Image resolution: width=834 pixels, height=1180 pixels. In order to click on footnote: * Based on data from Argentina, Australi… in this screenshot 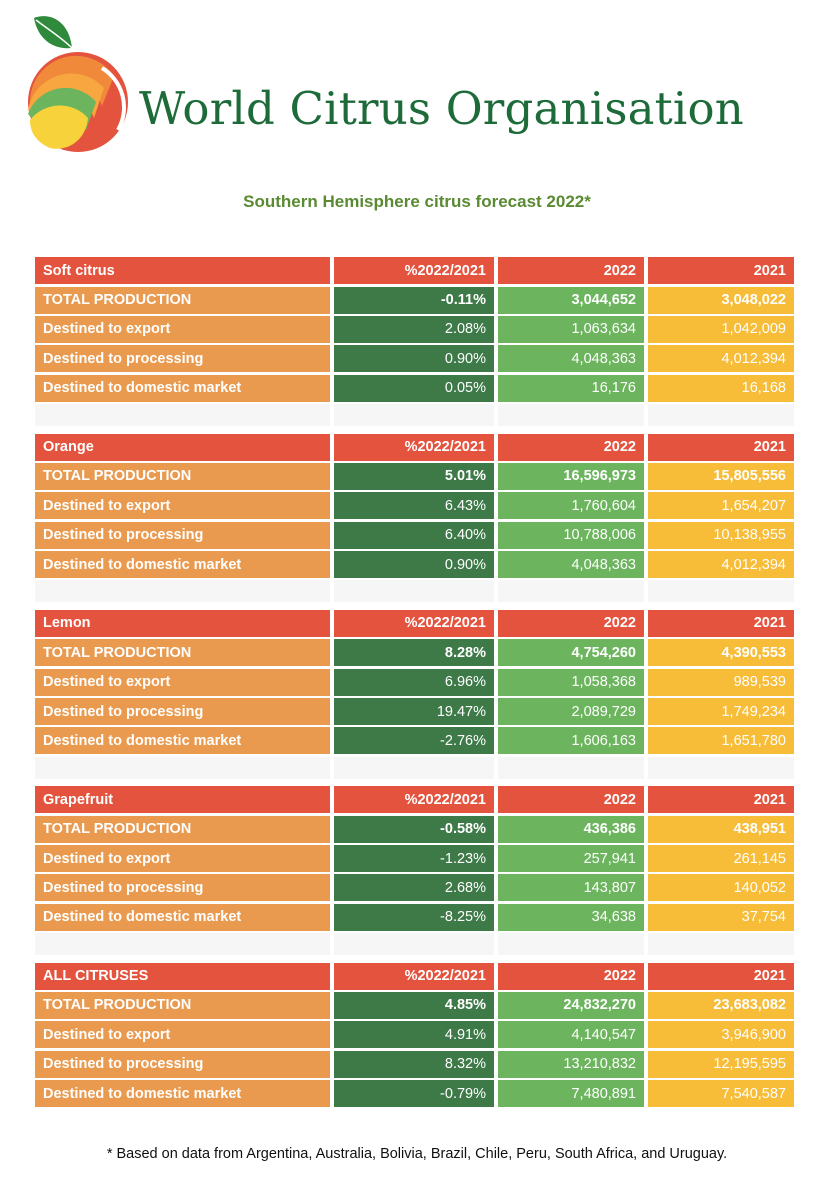, I will do `click(417, 1154)`.